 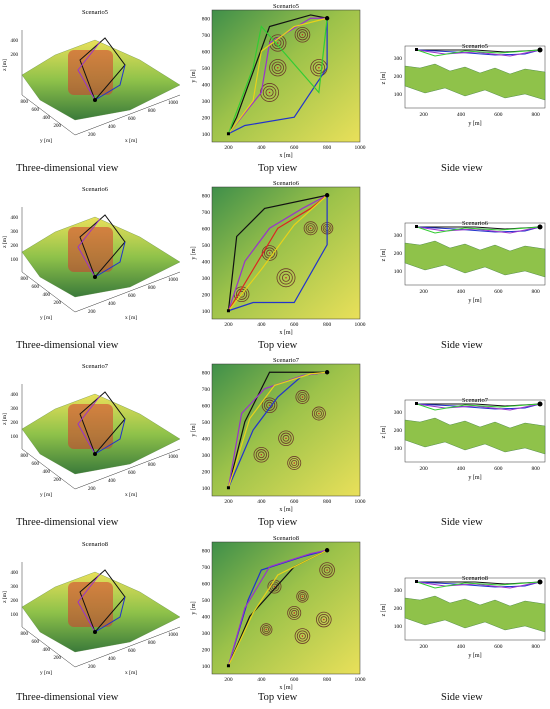 What do you see at coordinates (90, 604) in the screenshot?
I see `threat-cylinders` at bounding box center [90, 604].